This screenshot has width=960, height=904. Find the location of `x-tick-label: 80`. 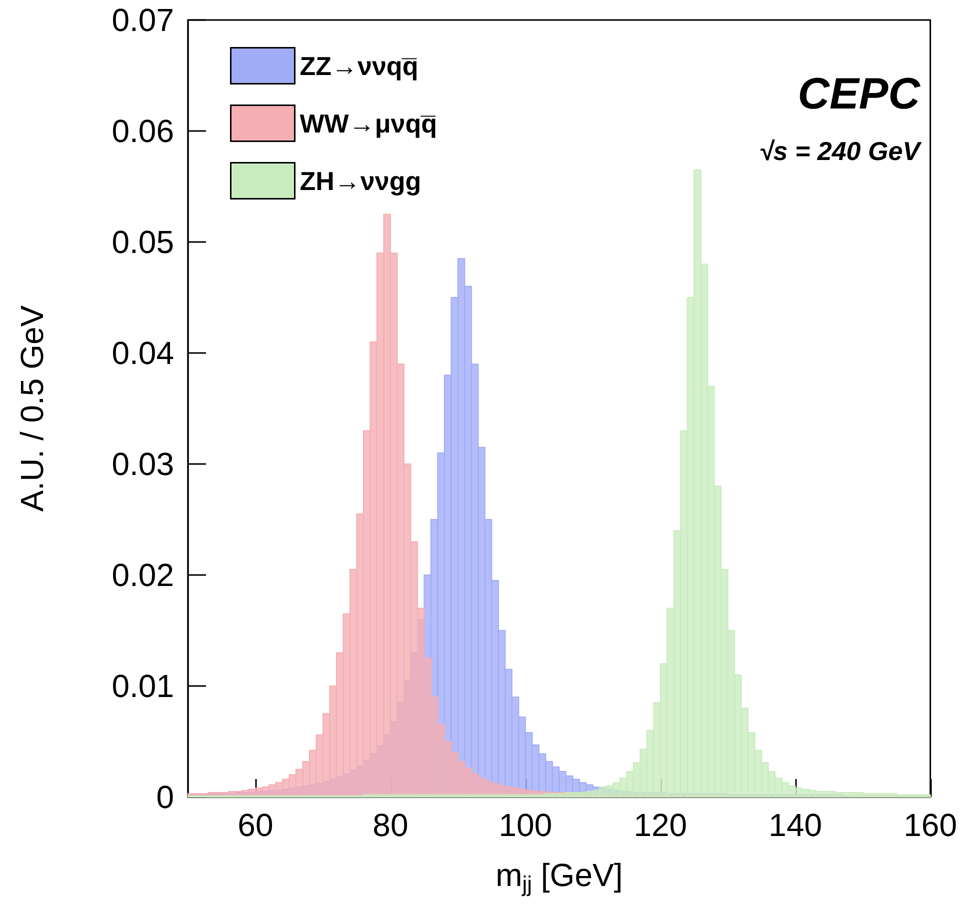

x-tick-label: 80 is located at coordinates (390, 825).